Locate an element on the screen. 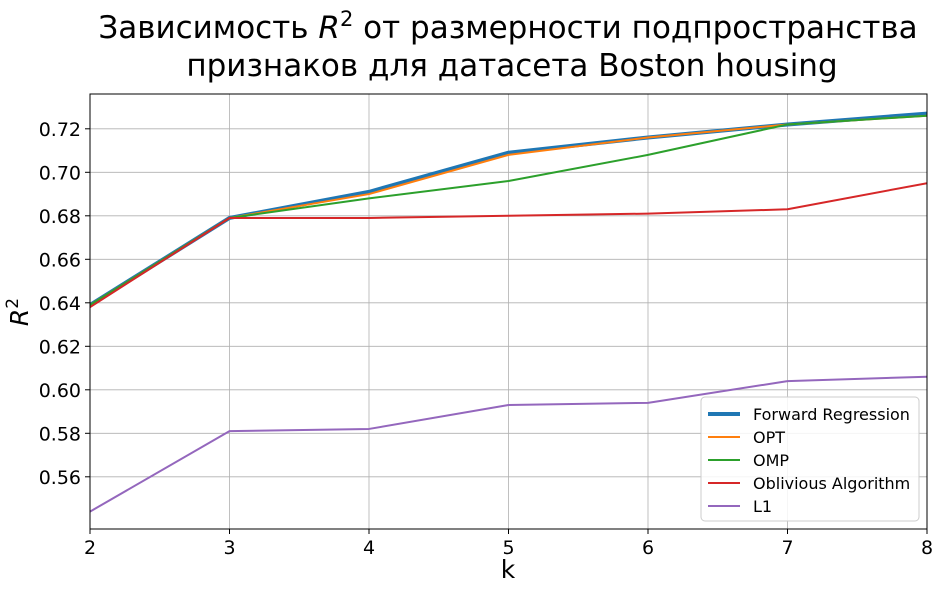 This screenshot has width=940, height=590. legend-box is located at coordinates (810, 459).